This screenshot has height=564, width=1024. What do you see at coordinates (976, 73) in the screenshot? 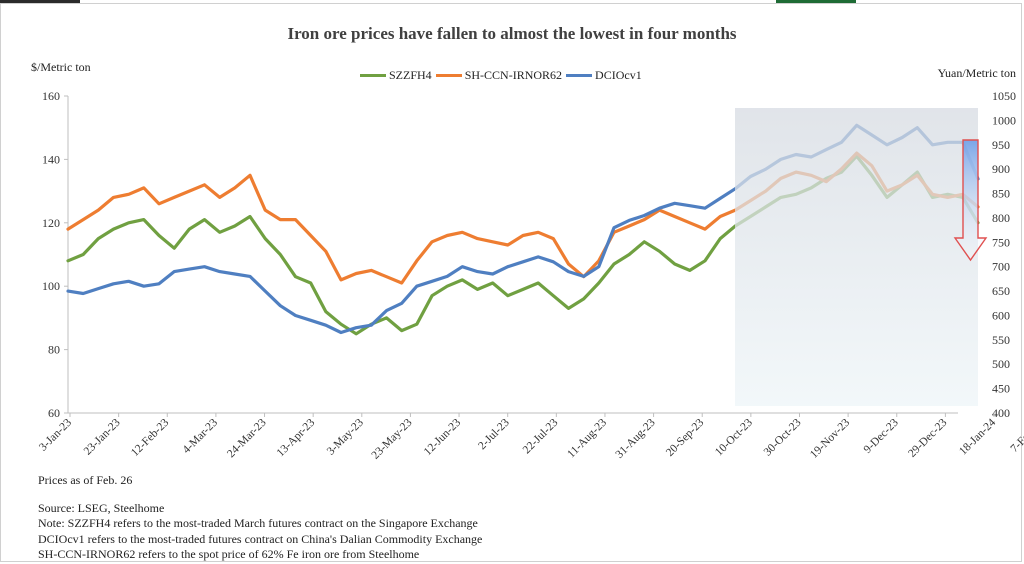
I see `right-axis-unit: Yuan/Metric ton` at bounding box center [976, 73].